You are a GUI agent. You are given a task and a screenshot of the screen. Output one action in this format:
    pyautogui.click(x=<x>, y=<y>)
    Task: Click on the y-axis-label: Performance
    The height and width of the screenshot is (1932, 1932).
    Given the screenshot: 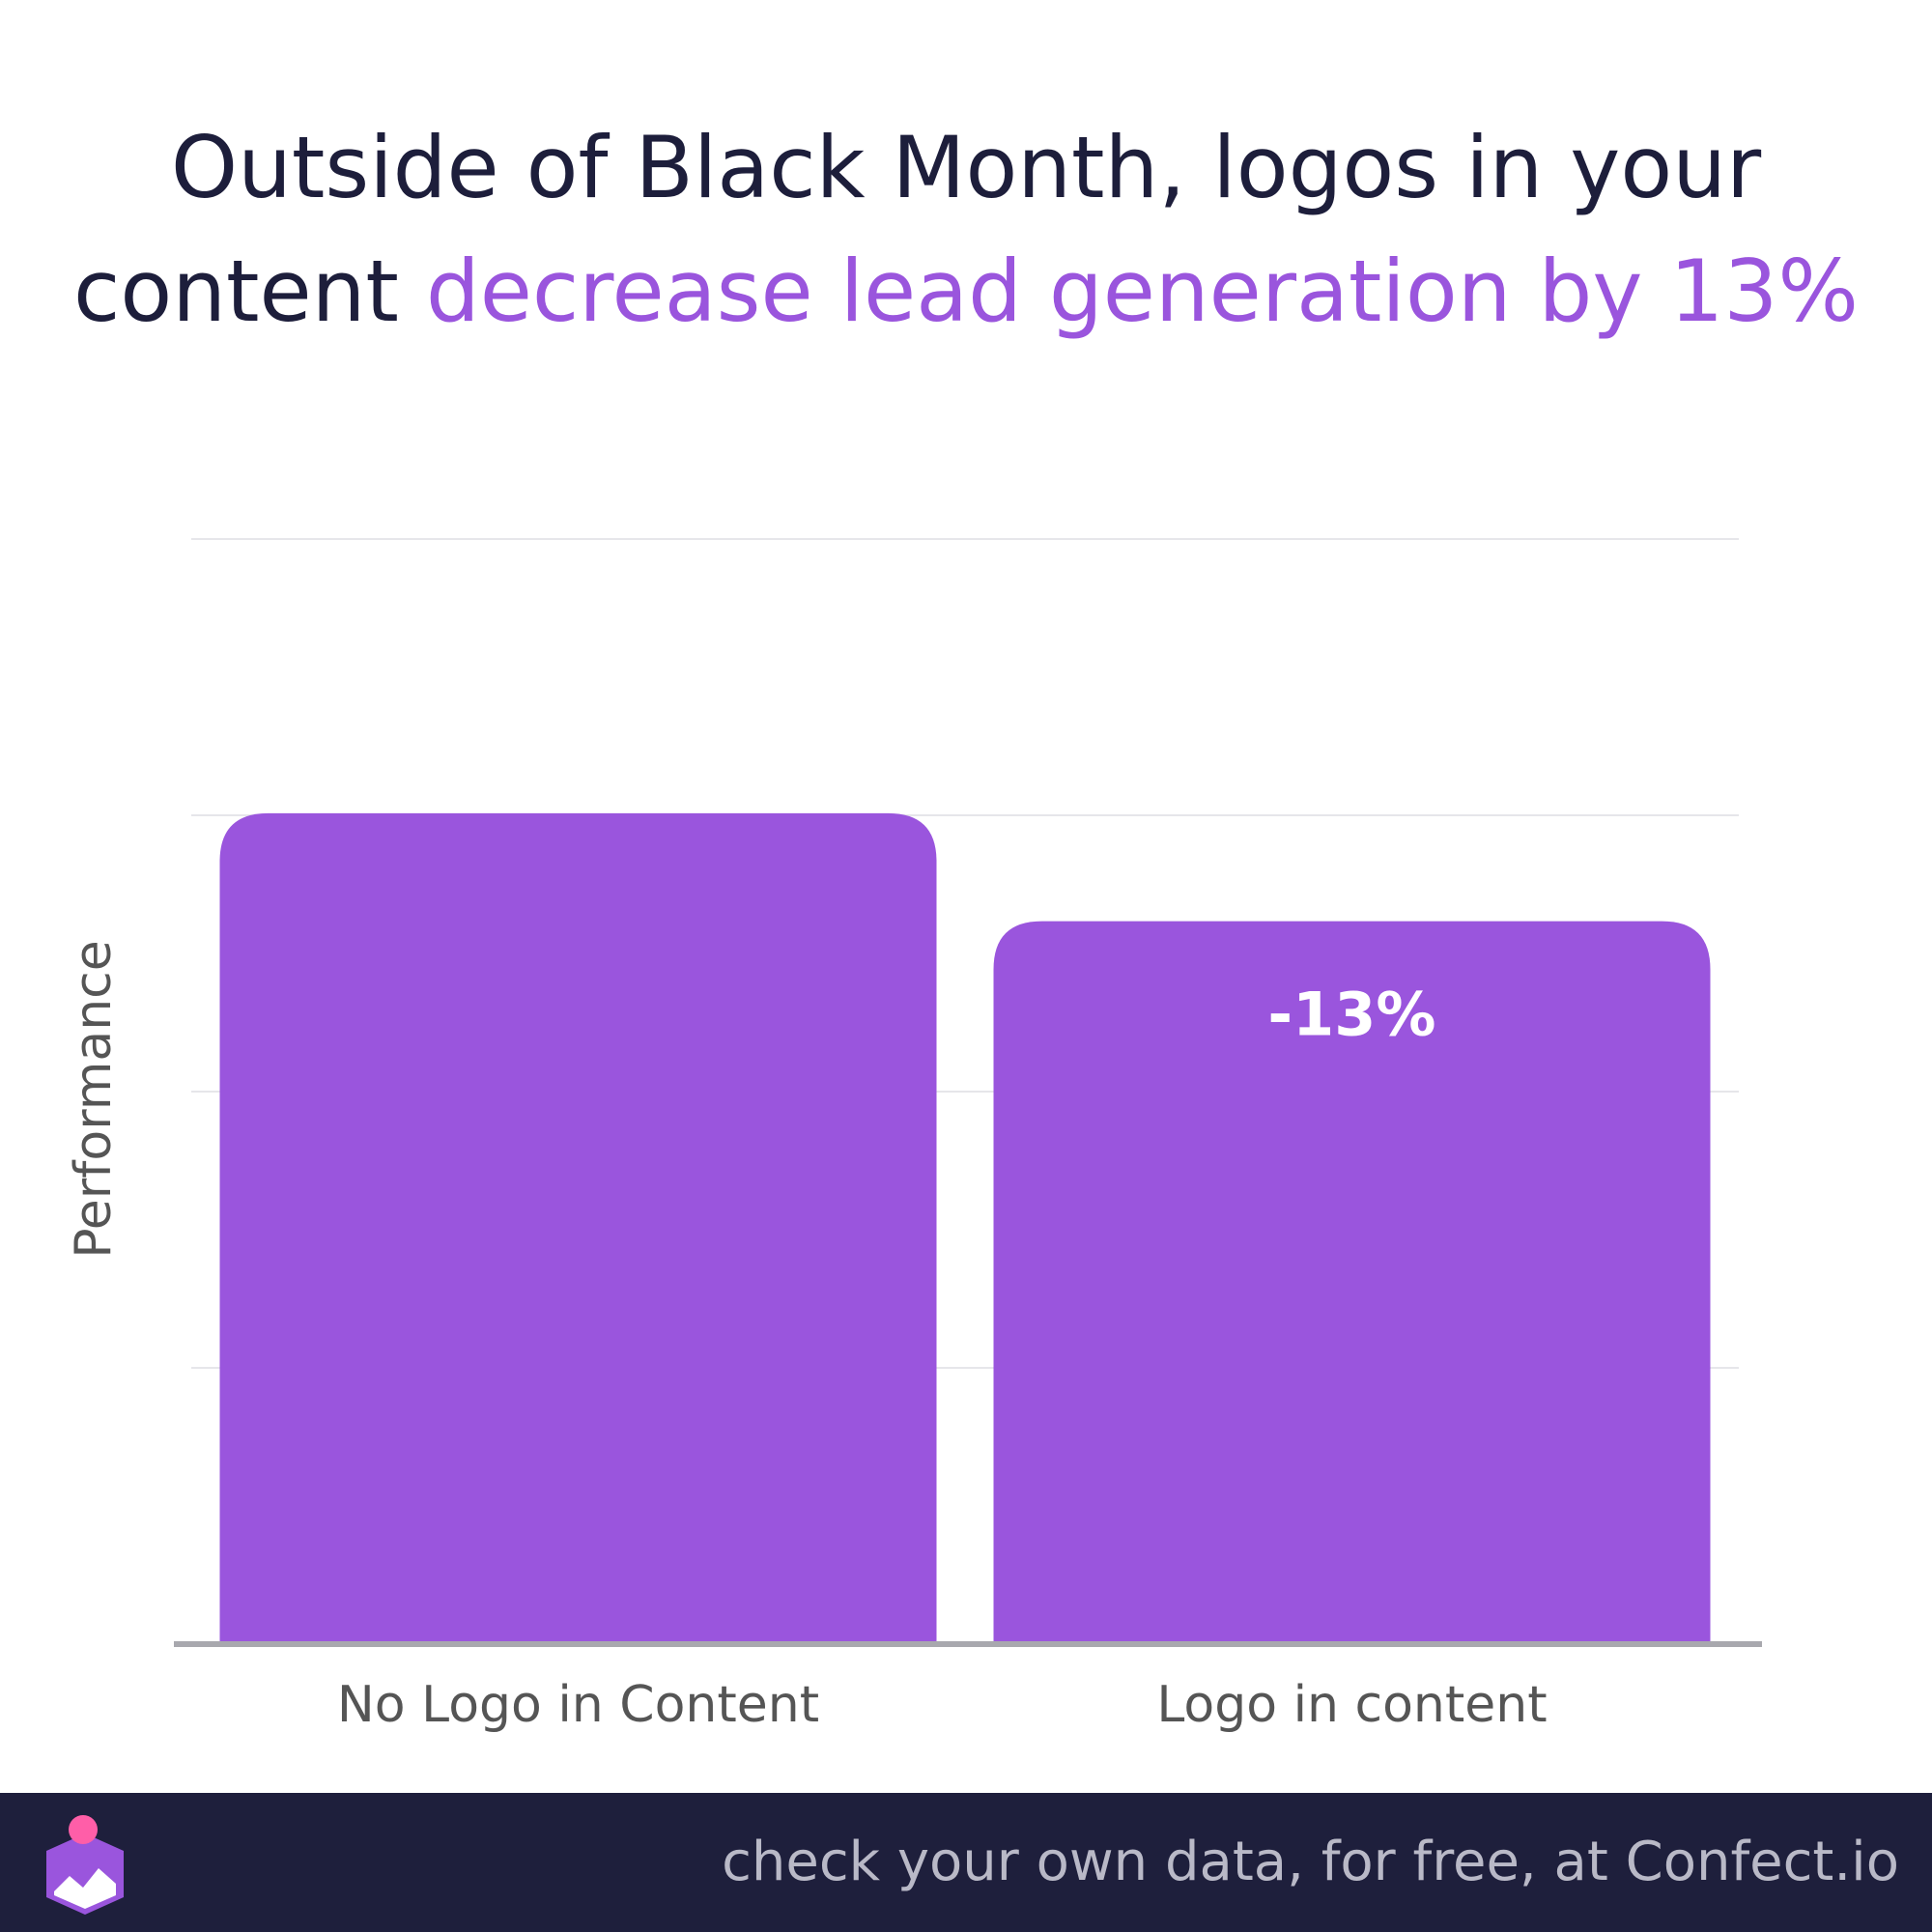 What is the action you would take?
    pyautogui.click(x=94, y=1099)
    